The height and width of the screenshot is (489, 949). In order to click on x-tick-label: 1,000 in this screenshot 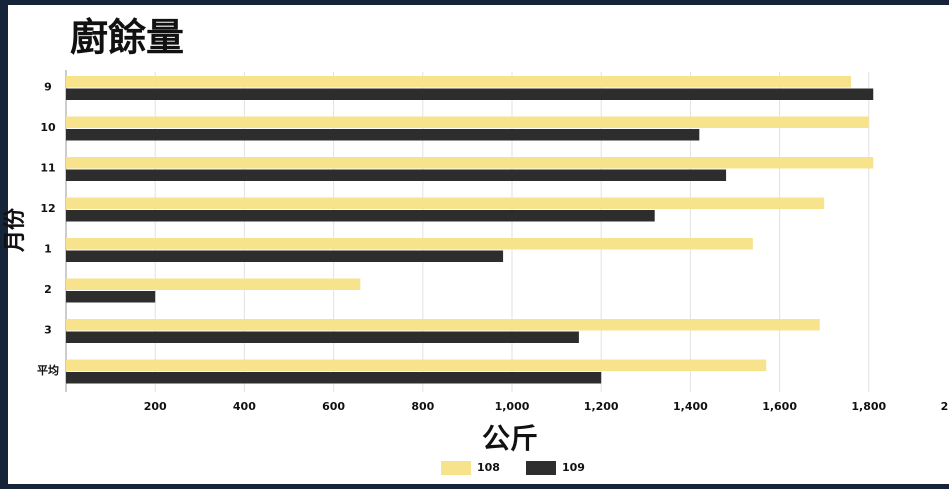, I will do `click(512, 406)`.